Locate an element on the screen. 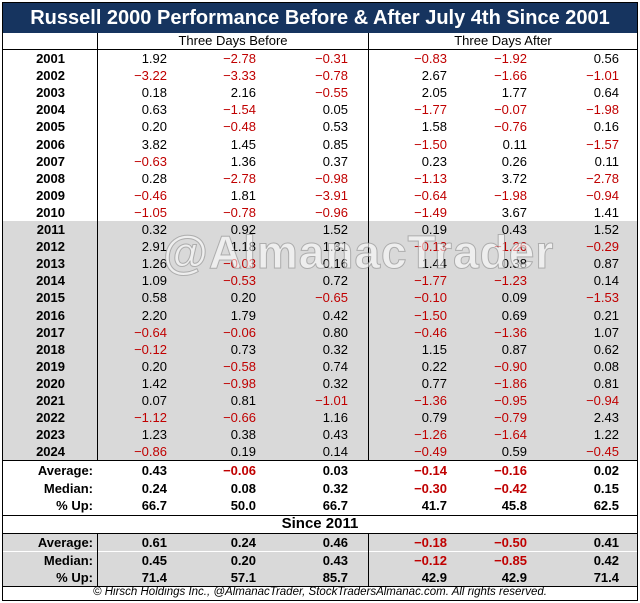 Image resolution: width=640 pixels, height=603 pixels. table-row: 2013 1.26 −0.03 0.16 1.44 0.38 0.87 is located at coordinates (320, 264).